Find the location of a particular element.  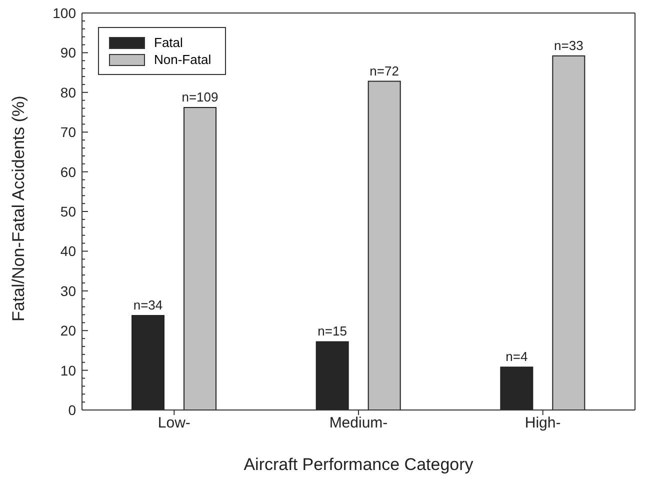

x-tick-label: High- is located at coordinates (542, 423).